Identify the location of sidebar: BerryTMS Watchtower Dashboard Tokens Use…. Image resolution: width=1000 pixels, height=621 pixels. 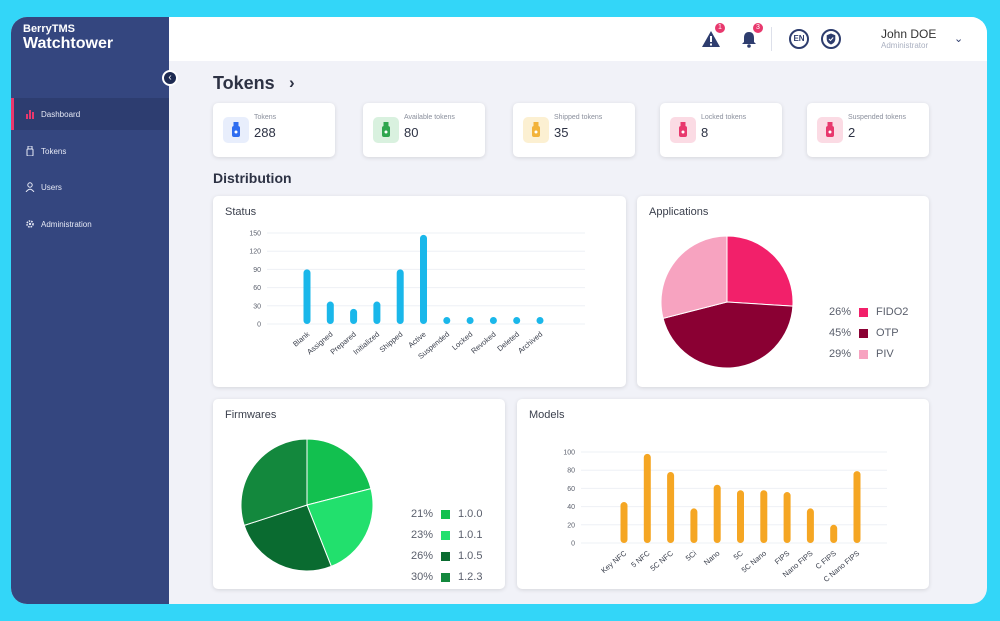
(90, 310).